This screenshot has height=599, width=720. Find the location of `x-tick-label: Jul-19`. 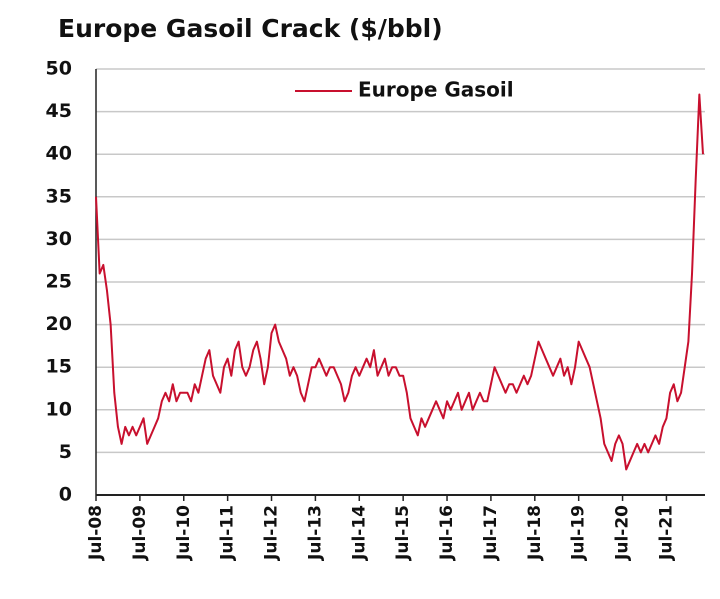

x-tick-label: Jul-19 is located at coordinates (579, 533).